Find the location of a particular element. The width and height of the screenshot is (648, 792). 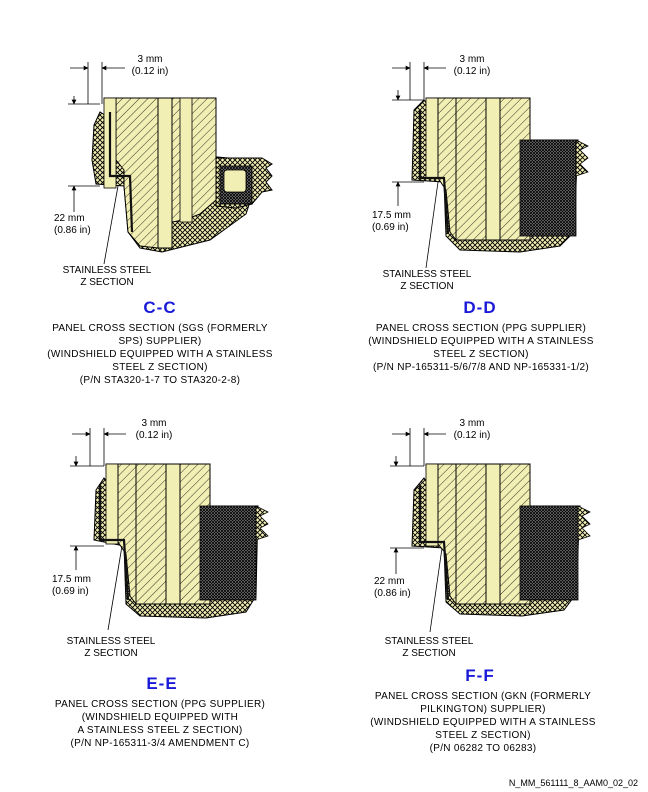

ee-depth-in: (0.69 in) is located at coordinates (70, 591).